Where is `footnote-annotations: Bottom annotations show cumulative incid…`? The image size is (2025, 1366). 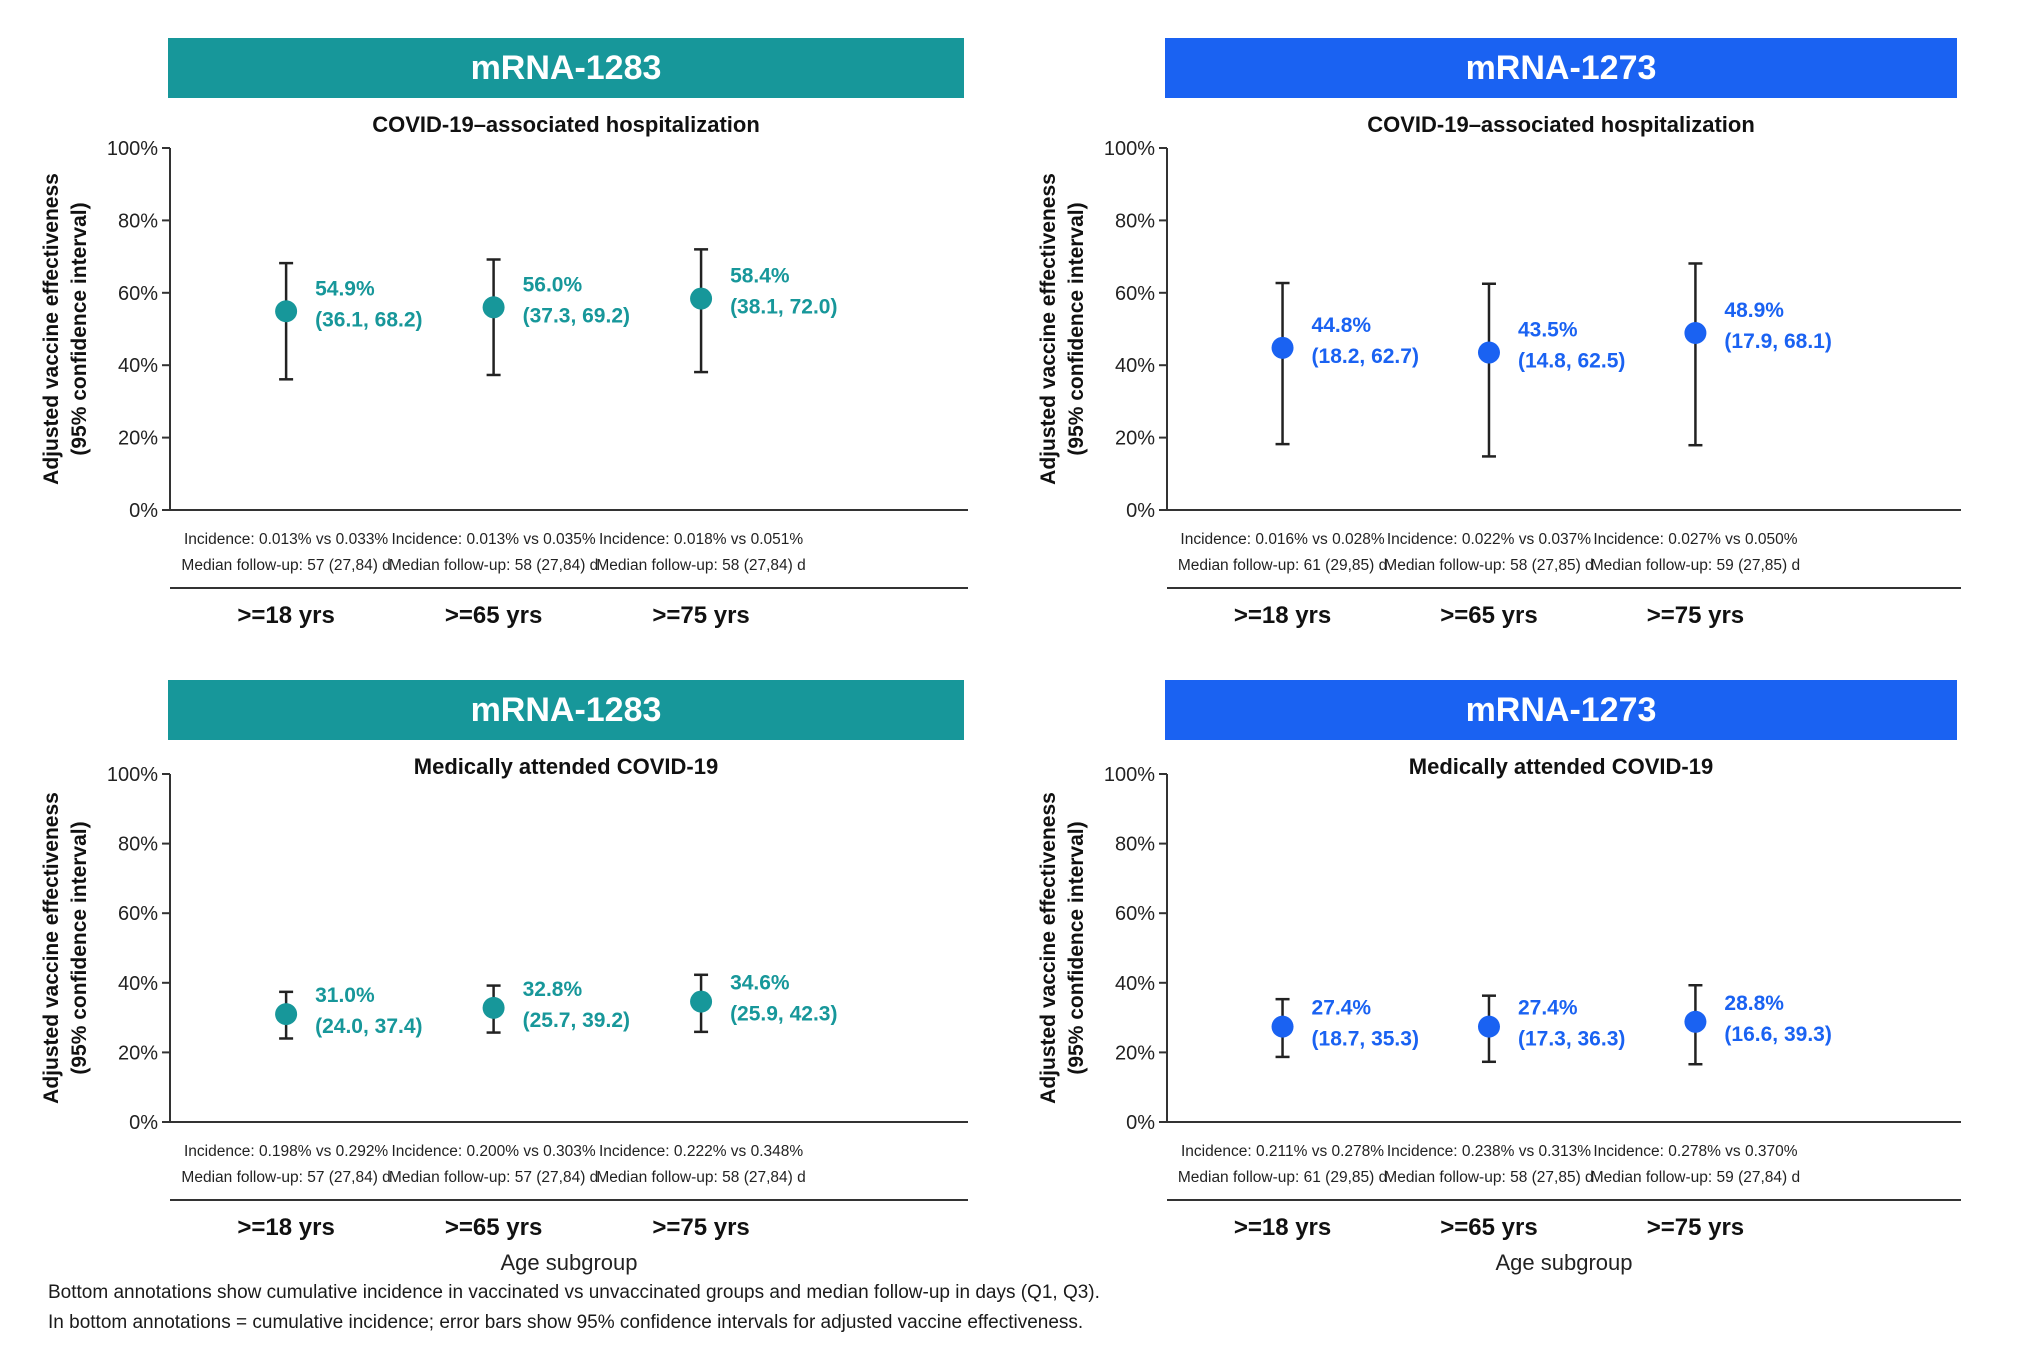 footnote-annotations: Bottom annotations show cumulative incid… is located at coordinates (574, 1292).